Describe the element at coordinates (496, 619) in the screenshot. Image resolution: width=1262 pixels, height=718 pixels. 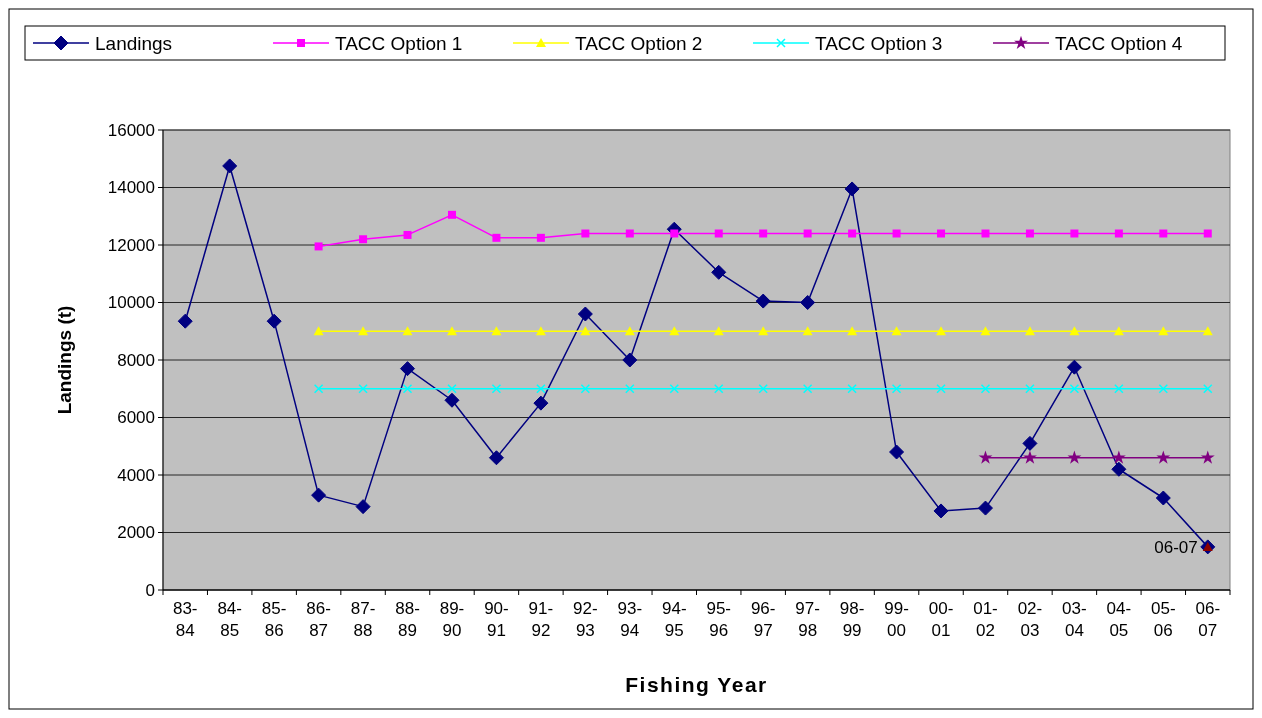
I see `x-tick-label: 90-91` at that location.